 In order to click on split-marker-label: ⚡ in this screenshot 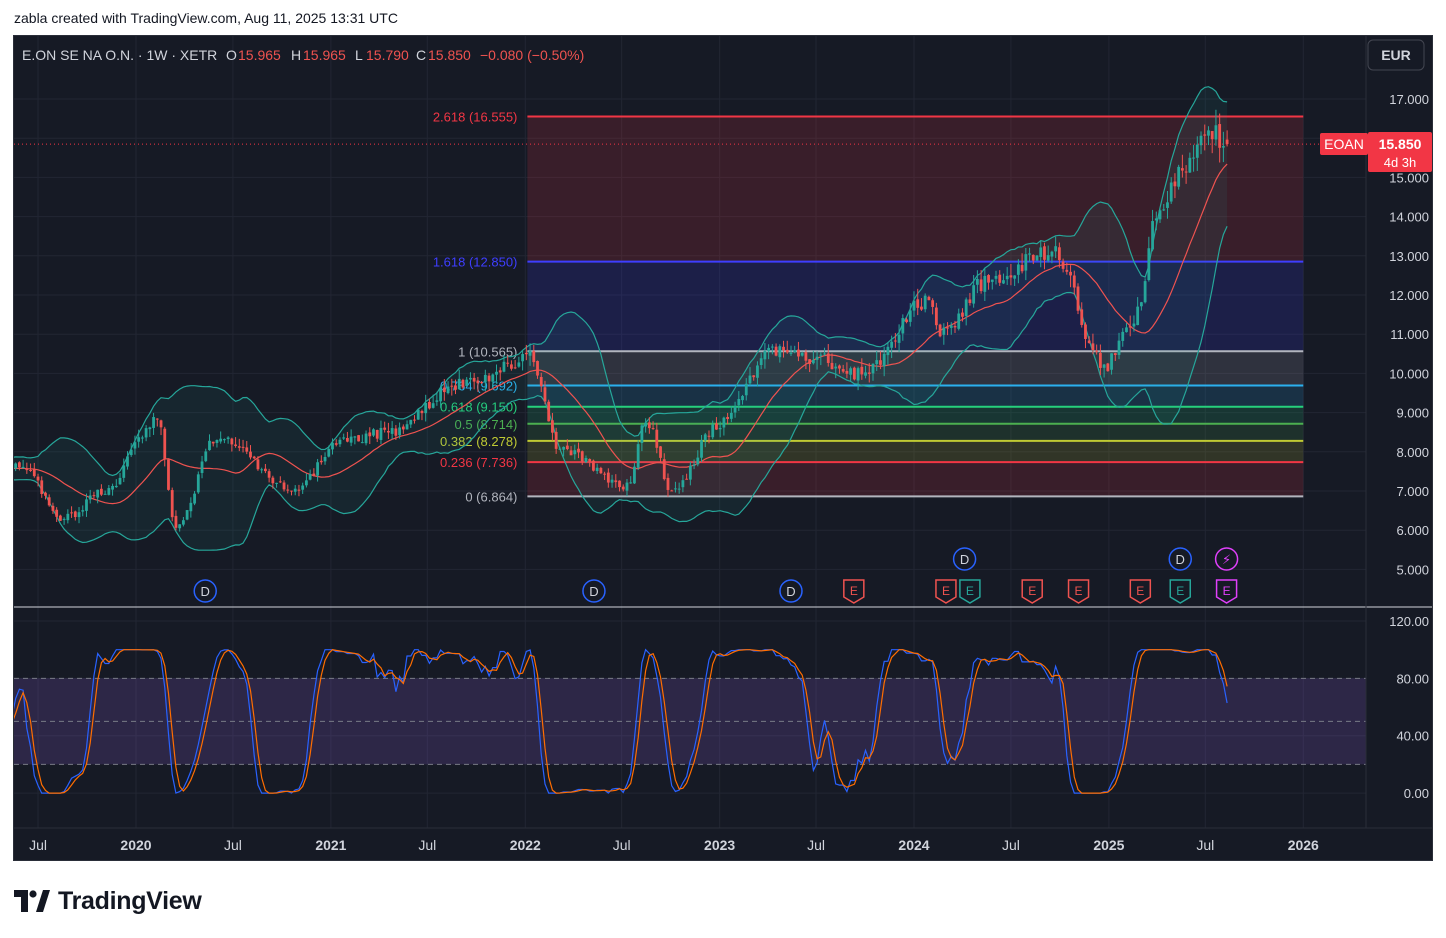, I will do `click(1226, 559)`.